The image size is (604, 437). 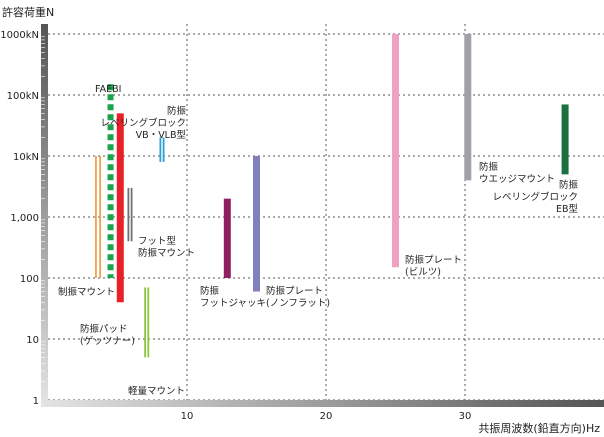 What do you see at coordinates (161, 135) in the screenshot?
I see `bar-label-4-line-2: VB・VLB型` at bounding box center [161, 135].